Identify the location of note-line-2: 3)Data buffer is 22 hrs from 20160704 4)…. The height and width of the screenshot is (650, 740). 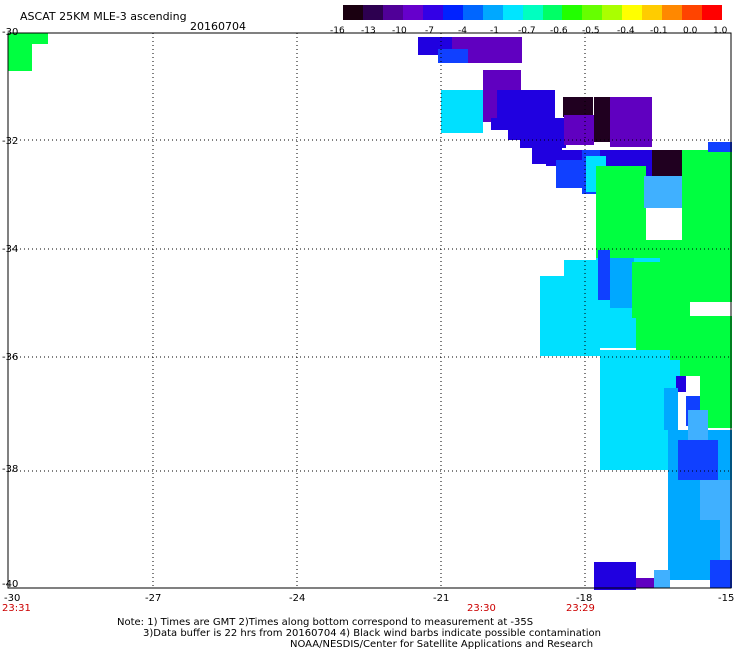
(372, 633).